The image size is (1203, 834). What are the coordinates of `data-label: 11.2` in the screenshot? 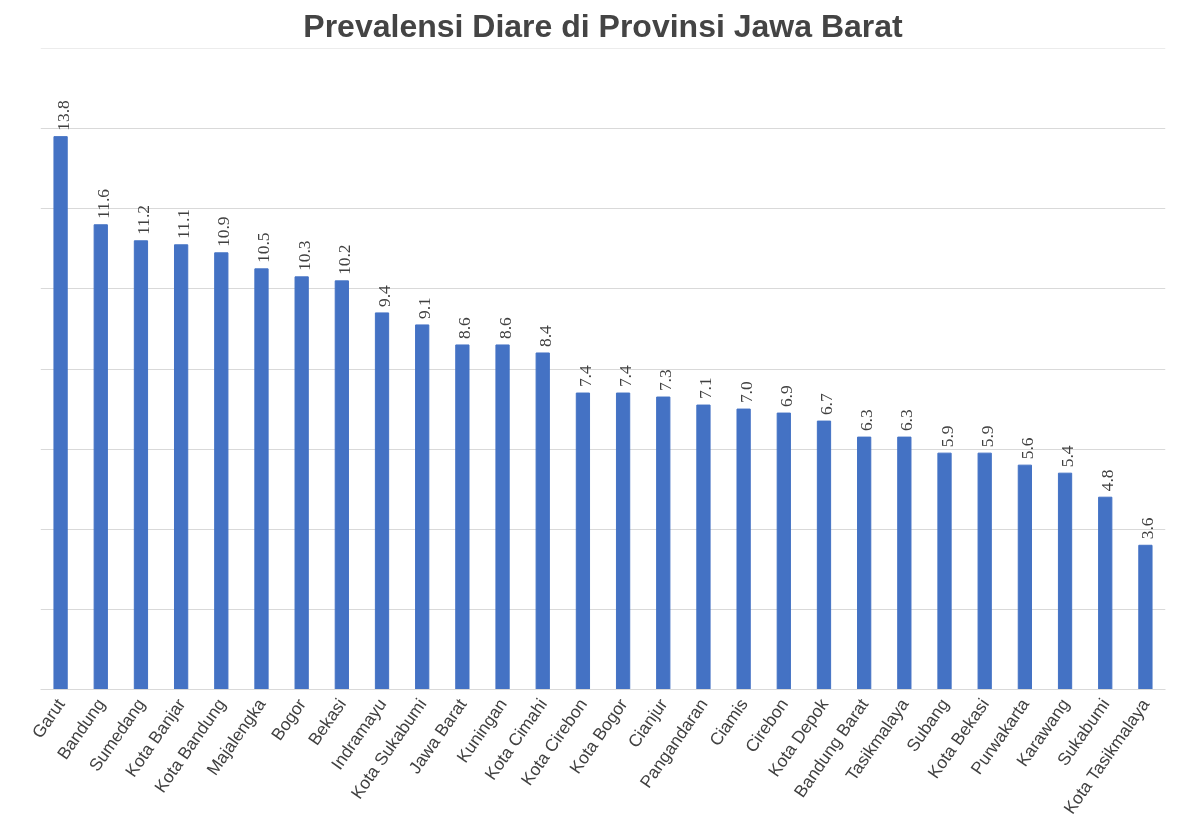 It's located at (143, 220).